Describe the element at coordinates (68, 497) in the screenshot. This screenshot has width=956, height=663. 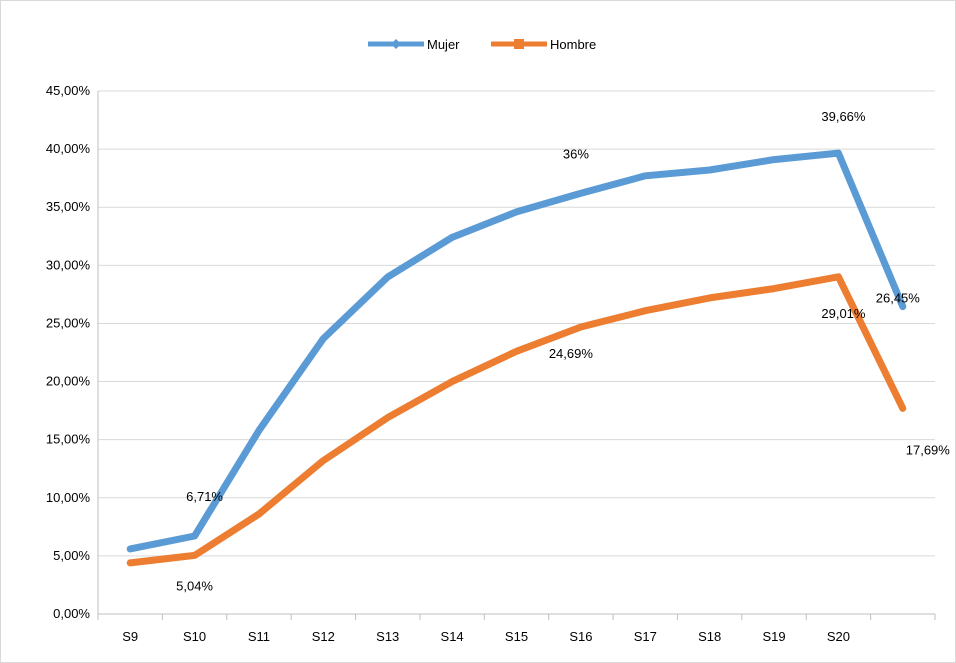
I see `y-tick-label: 10,00%` at that location.